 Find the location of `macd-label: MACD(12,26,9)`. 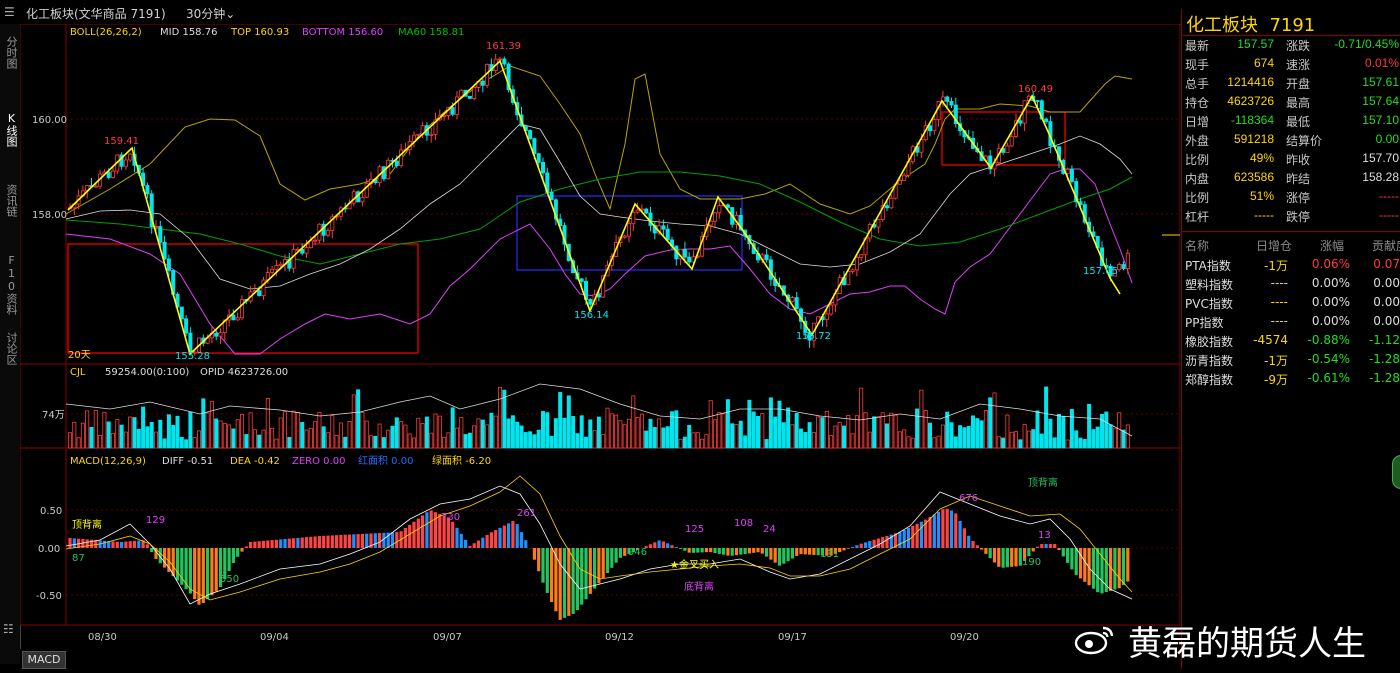

macd-label: MACD(12,26,9) is located at coordinates (108, 461).